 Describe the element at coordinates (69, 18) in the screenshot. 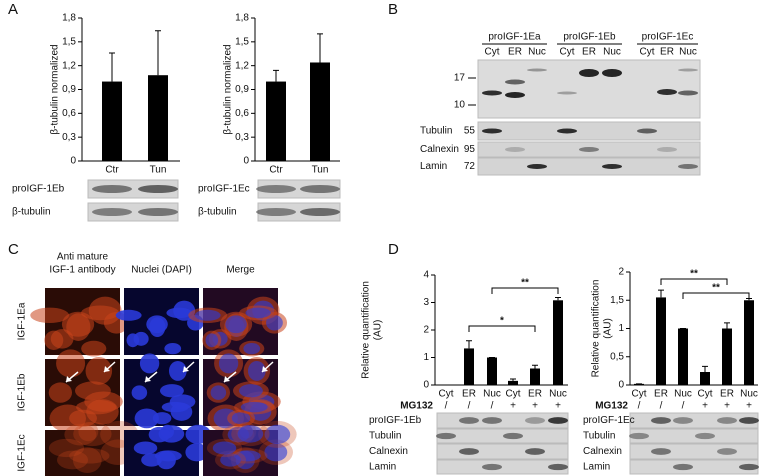

I see `y-tick-label: 1,8` at that location.